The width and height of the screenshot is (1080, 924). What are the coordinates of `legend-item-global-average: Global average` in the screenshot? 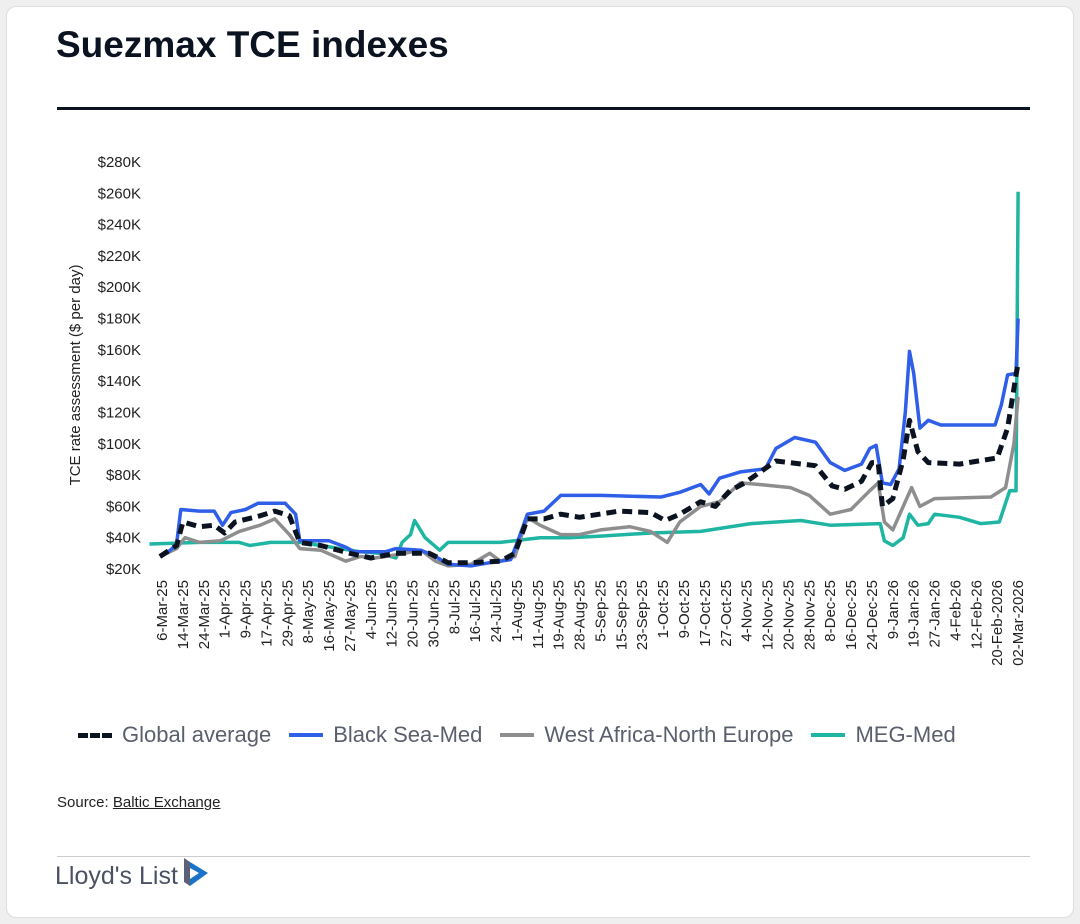 It's located at (174, 735).